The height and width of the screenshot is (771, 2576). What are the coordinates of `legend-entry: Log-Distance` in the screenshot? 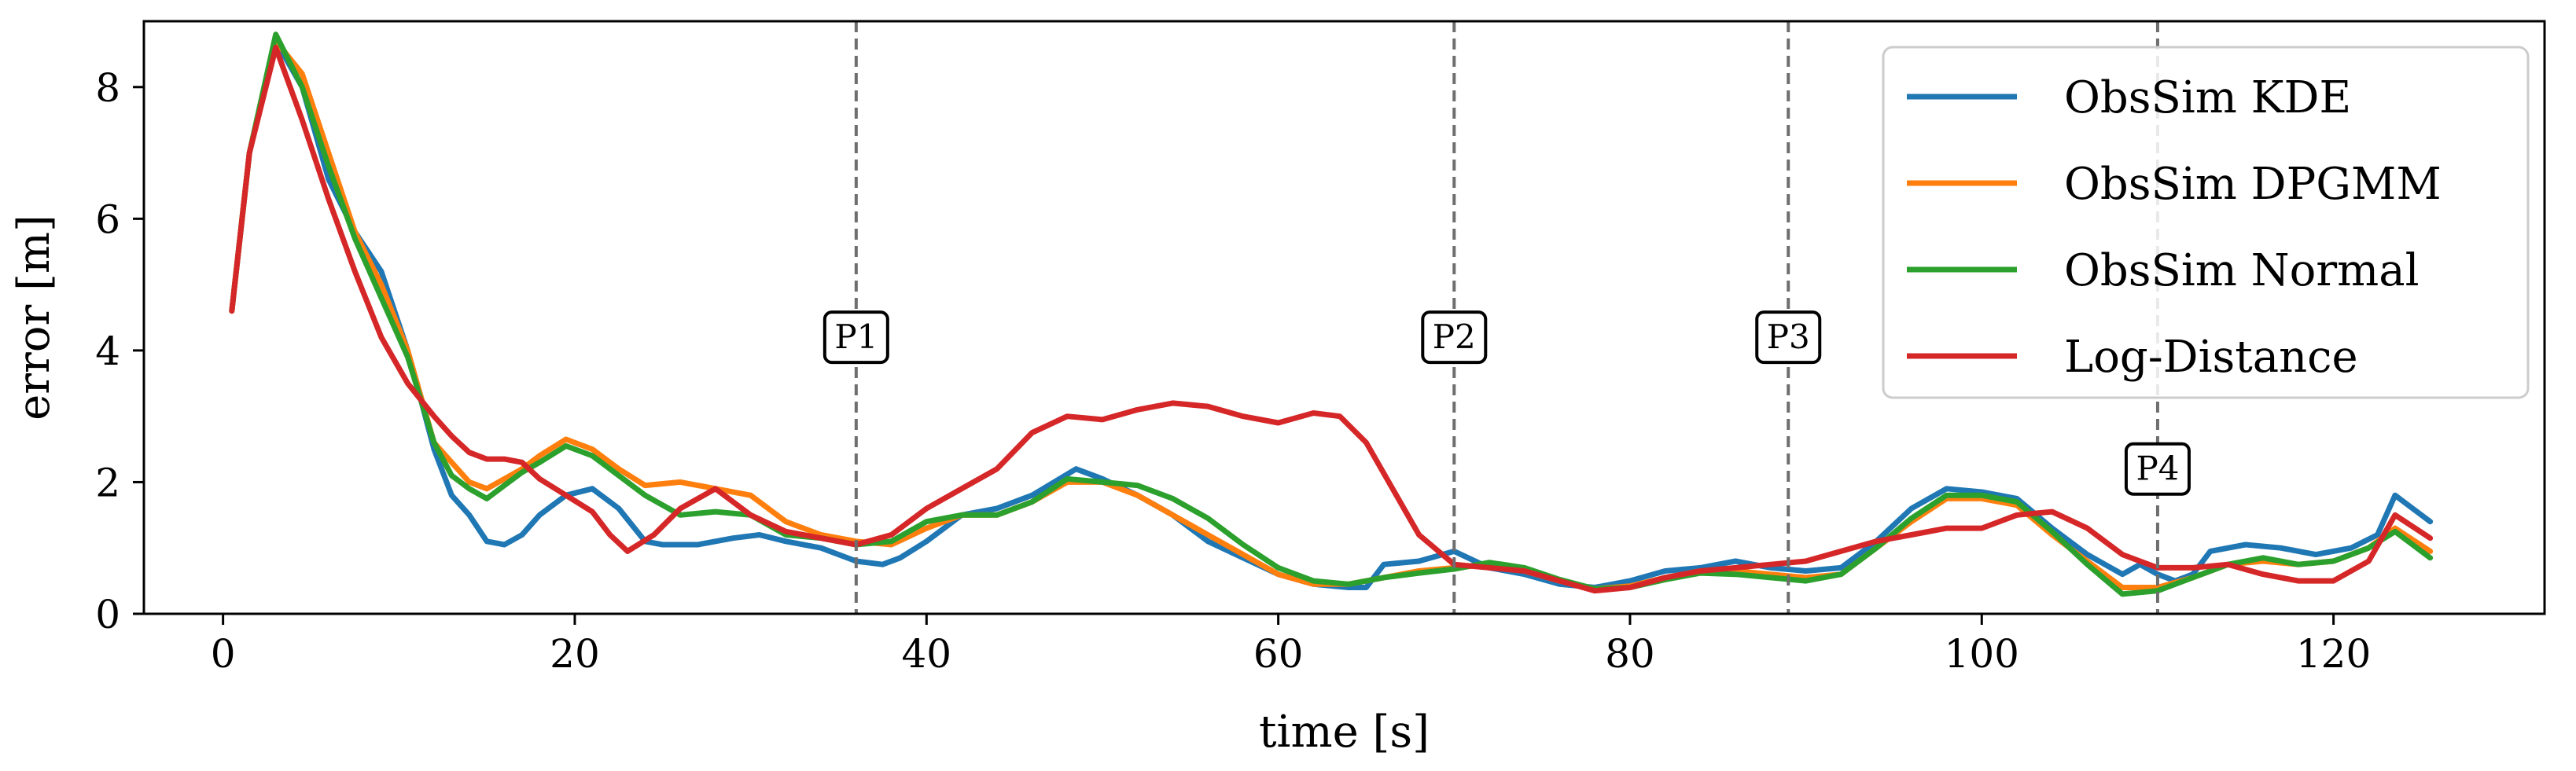 It's located at (2132, 357).